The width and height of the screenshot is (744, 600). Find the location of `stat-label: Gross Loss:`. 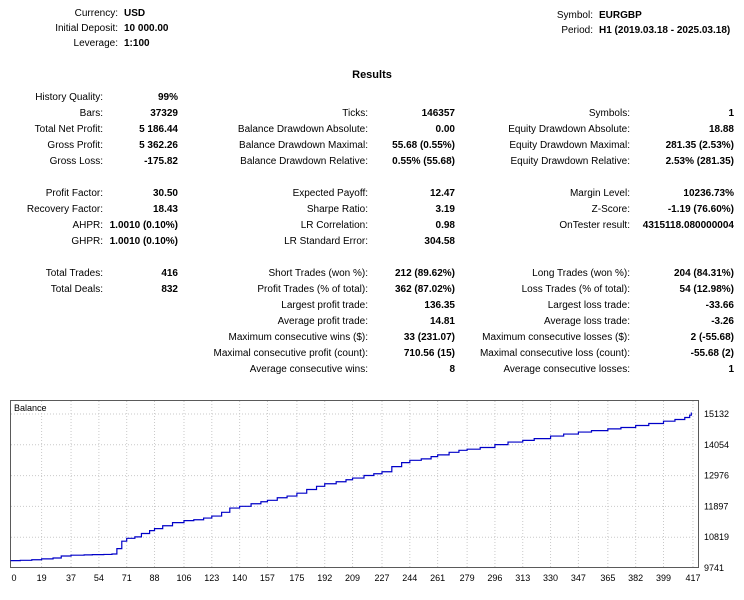

stat-label: Gross Loss: is located at coordinates (76, 161).